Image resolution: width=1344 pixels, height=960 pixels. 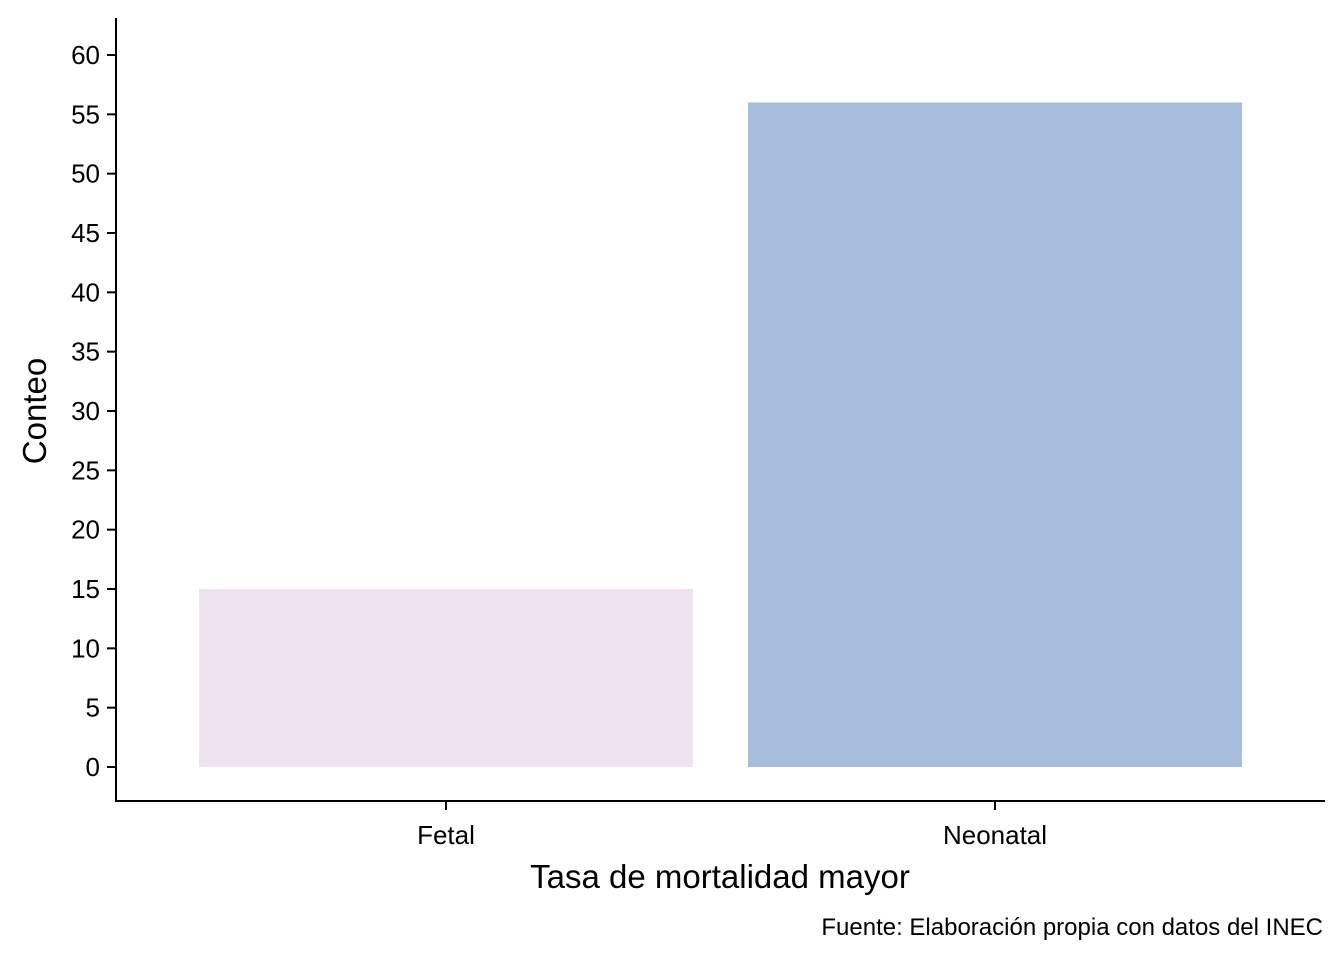 I want to click on y-tick-label: 30, so click(x=85, y=411).